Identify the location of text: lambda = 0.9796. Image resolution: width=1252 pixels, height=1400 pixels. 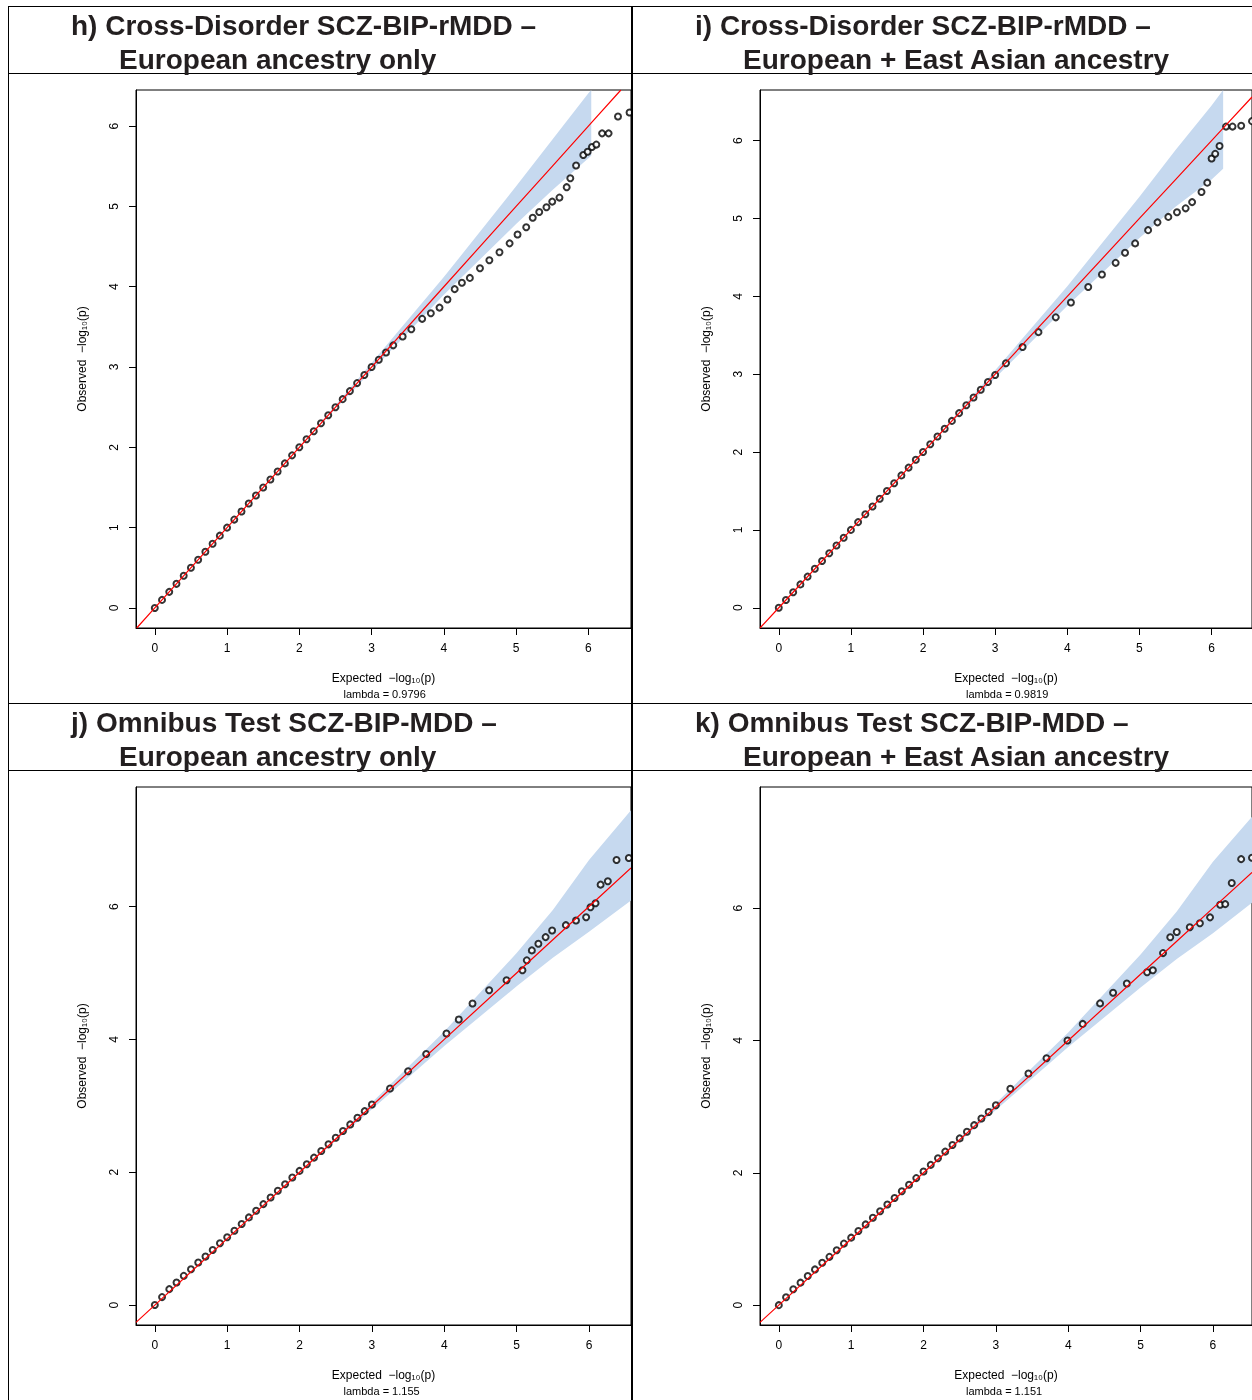
(384, 693).